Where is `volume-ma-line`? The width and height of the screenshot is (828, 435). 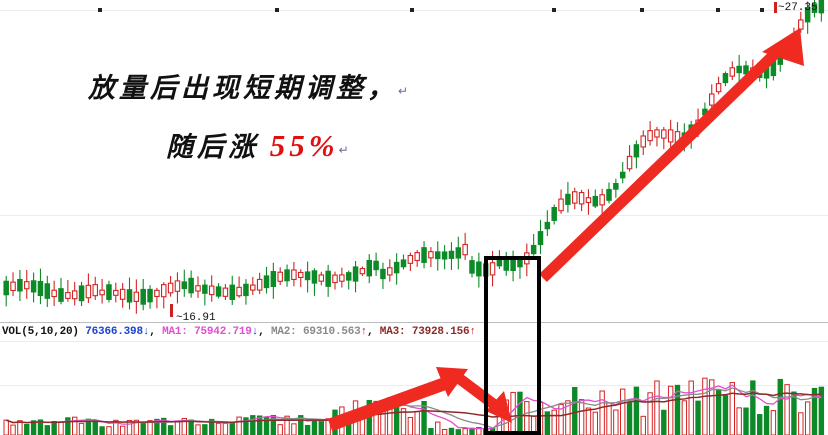
volume-ma-line is located at coordinates (413, 408).